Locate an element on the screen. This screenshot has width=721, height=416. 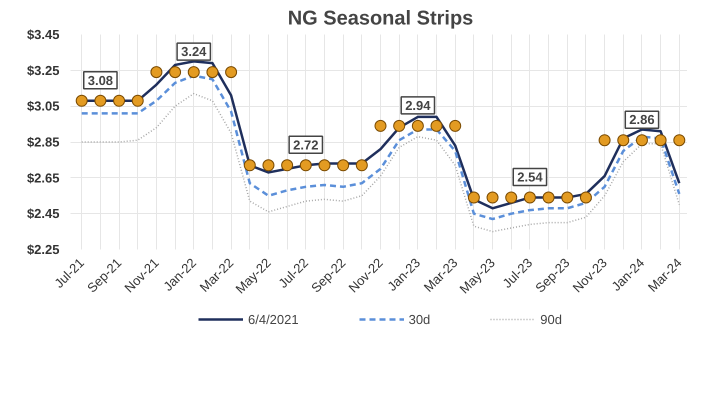
data-label: 2.94 is located at coordinates (418, 105).